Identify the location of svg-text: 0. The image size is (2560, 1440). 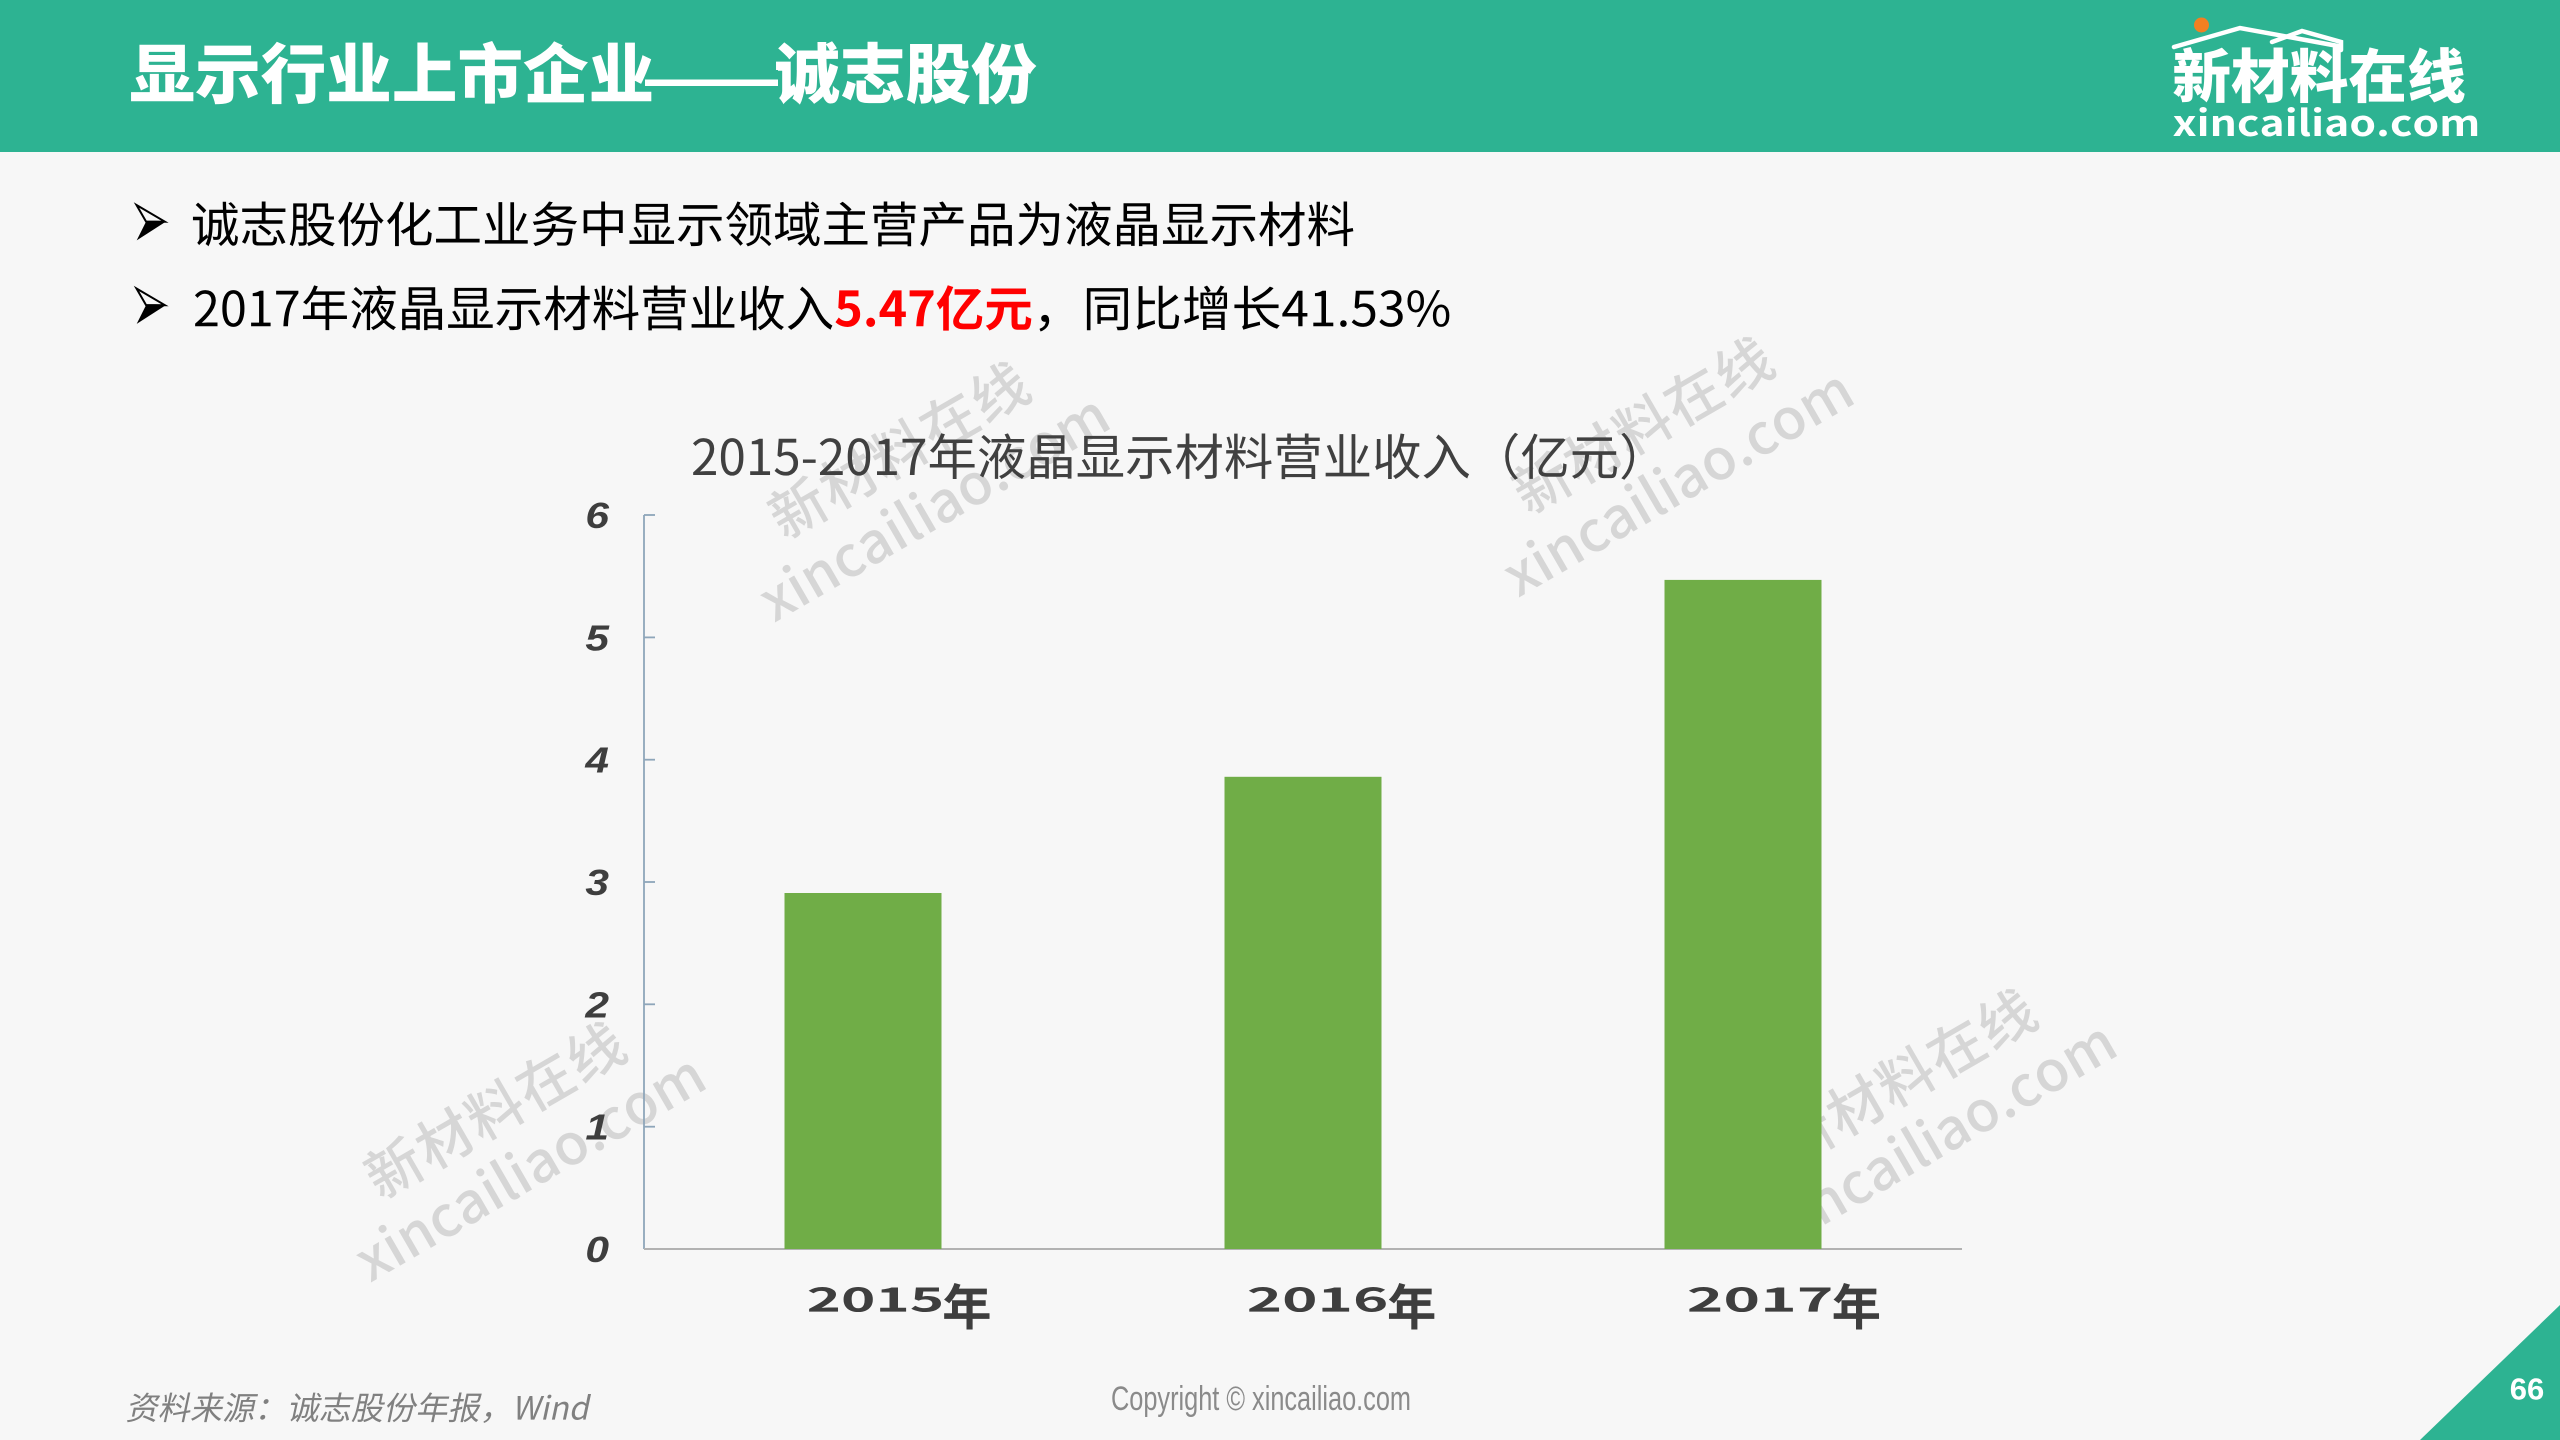
(597, 1250).